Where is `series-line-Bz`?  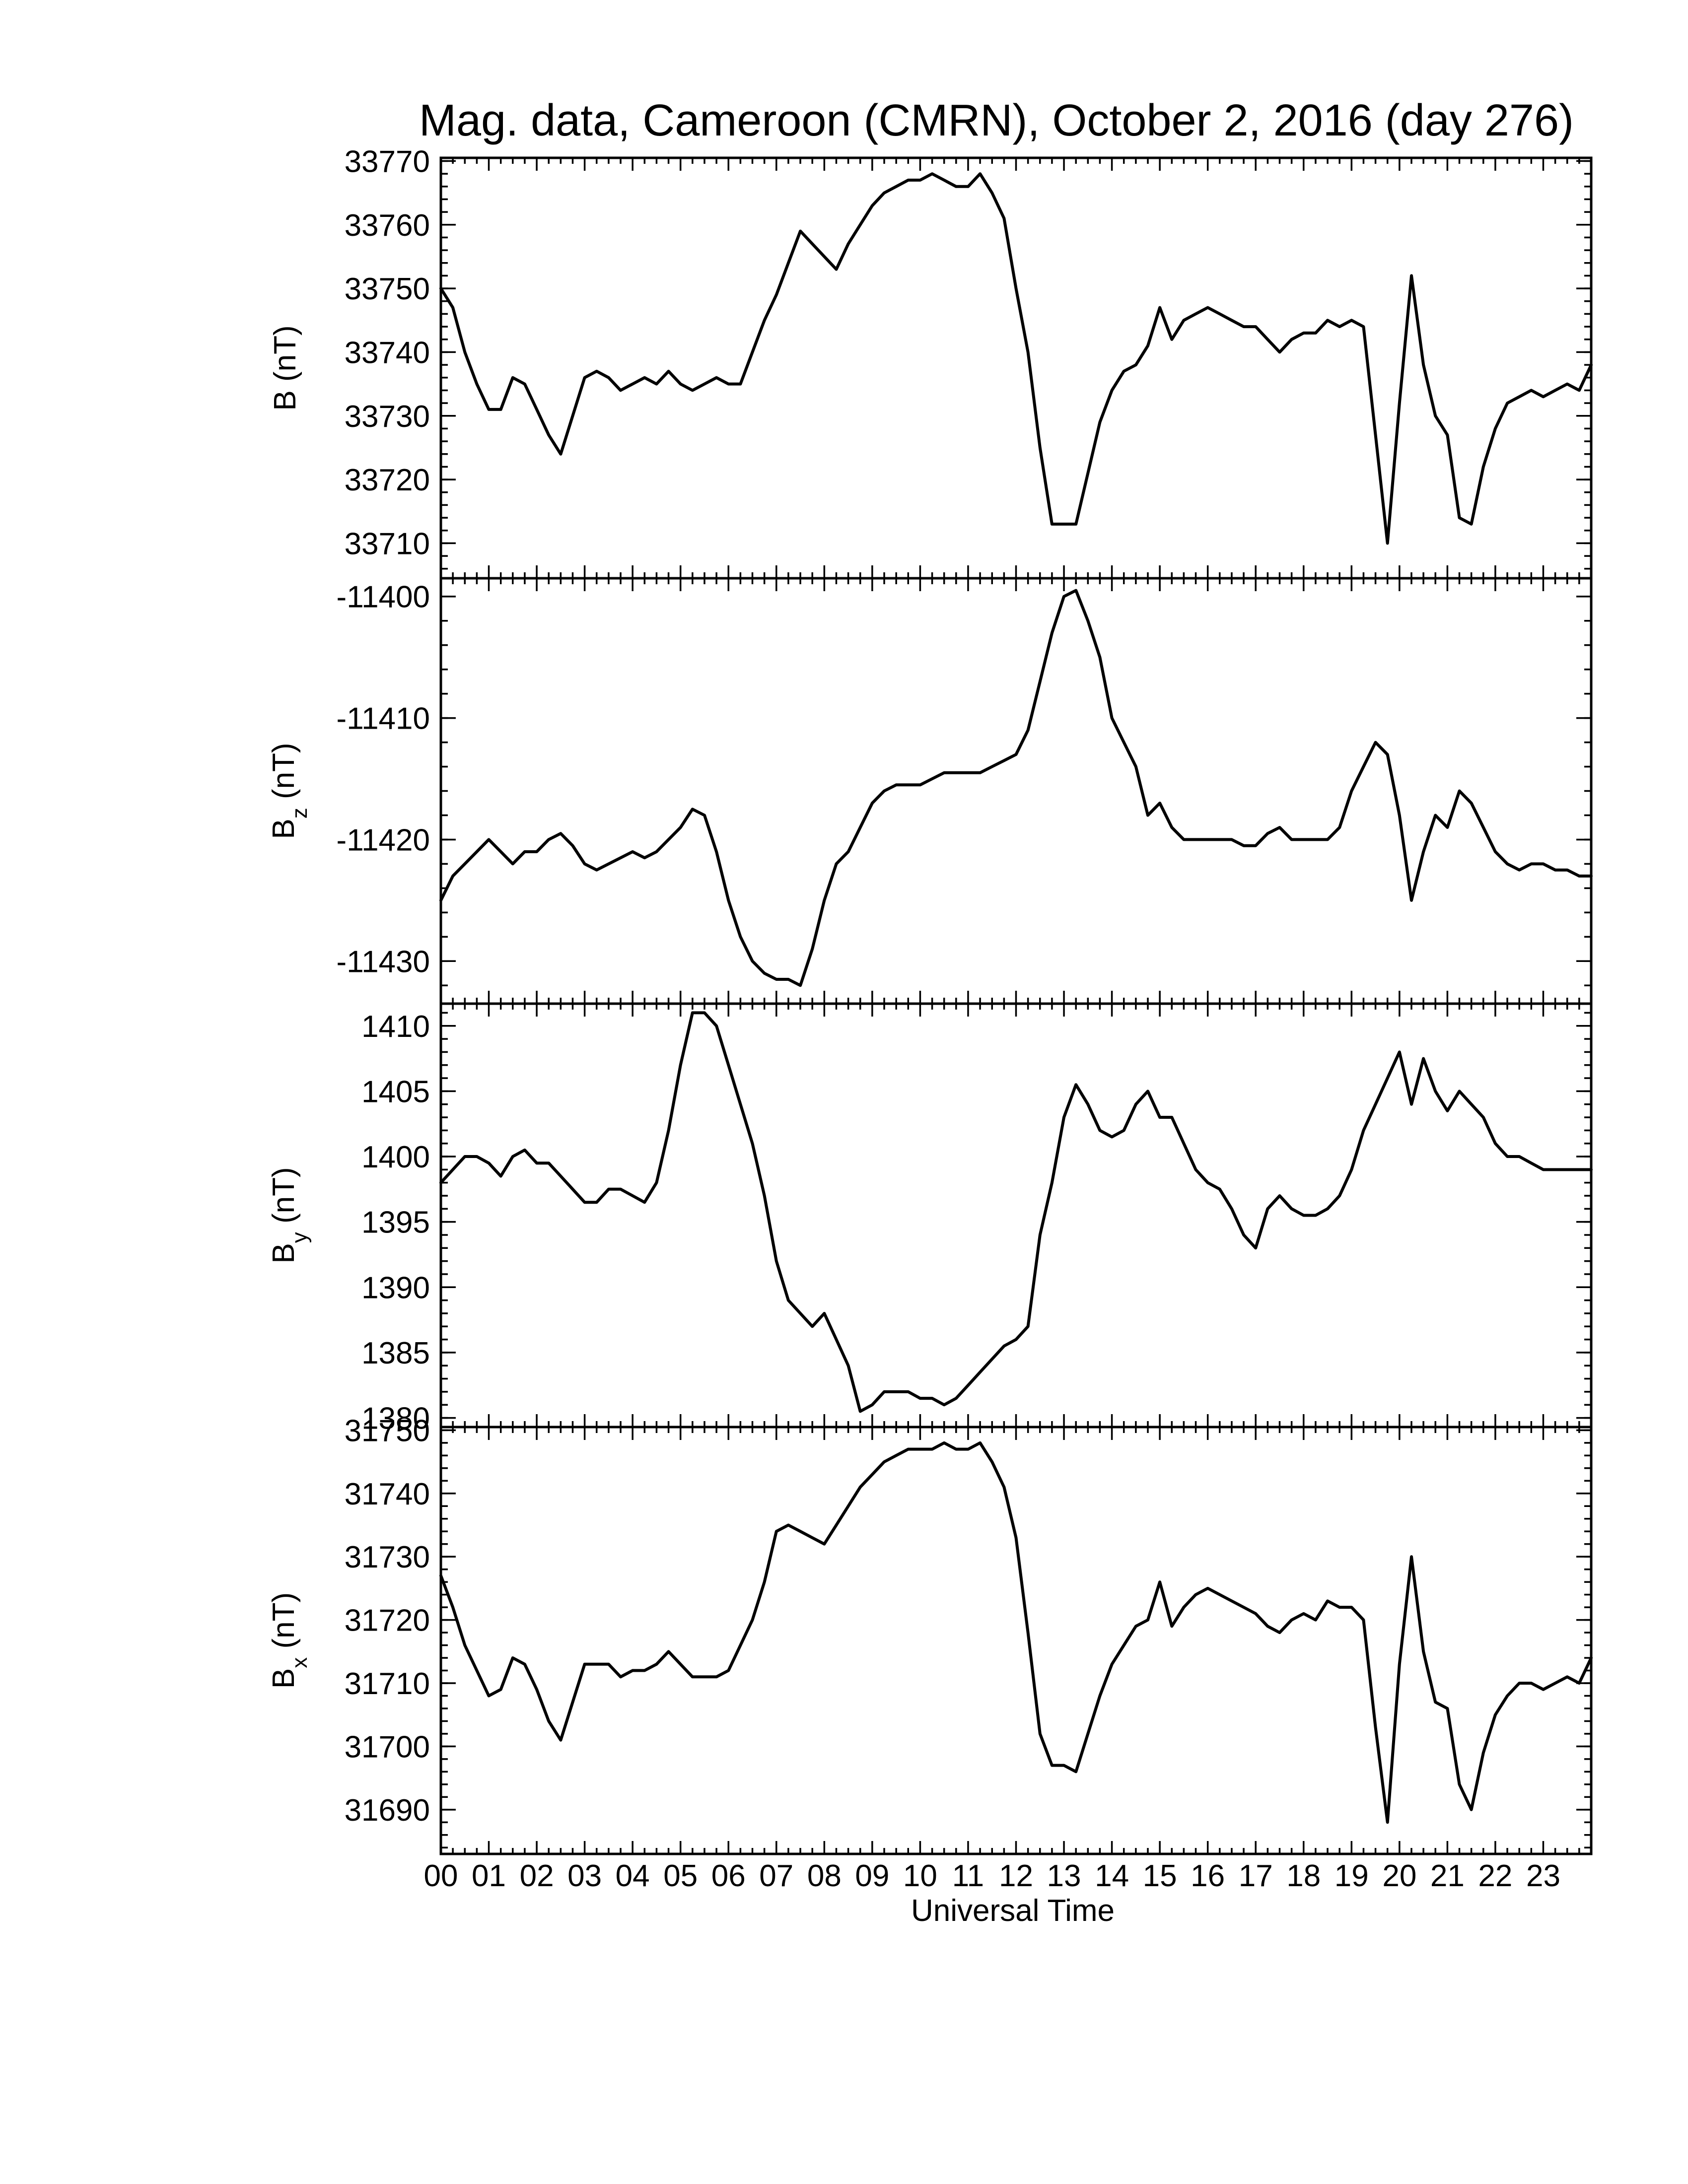
series-line-Bz is located at coordinates (1016, 788).